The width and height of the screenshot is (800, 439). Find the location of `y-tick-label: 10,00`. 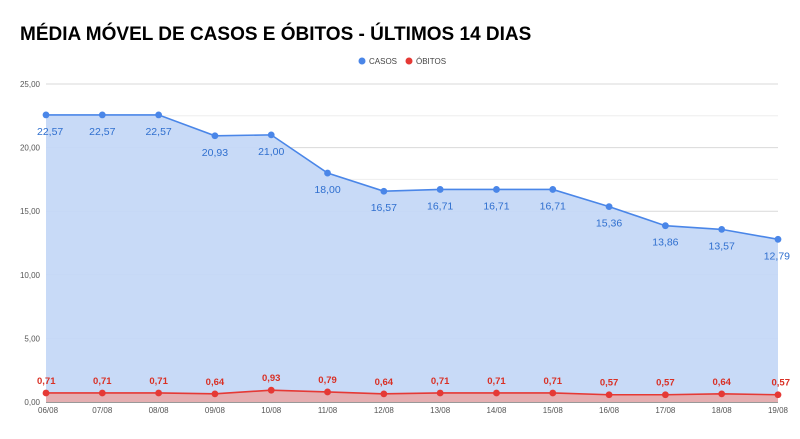

y-tick-label: 10,00 is located at coordinates (30, 275).